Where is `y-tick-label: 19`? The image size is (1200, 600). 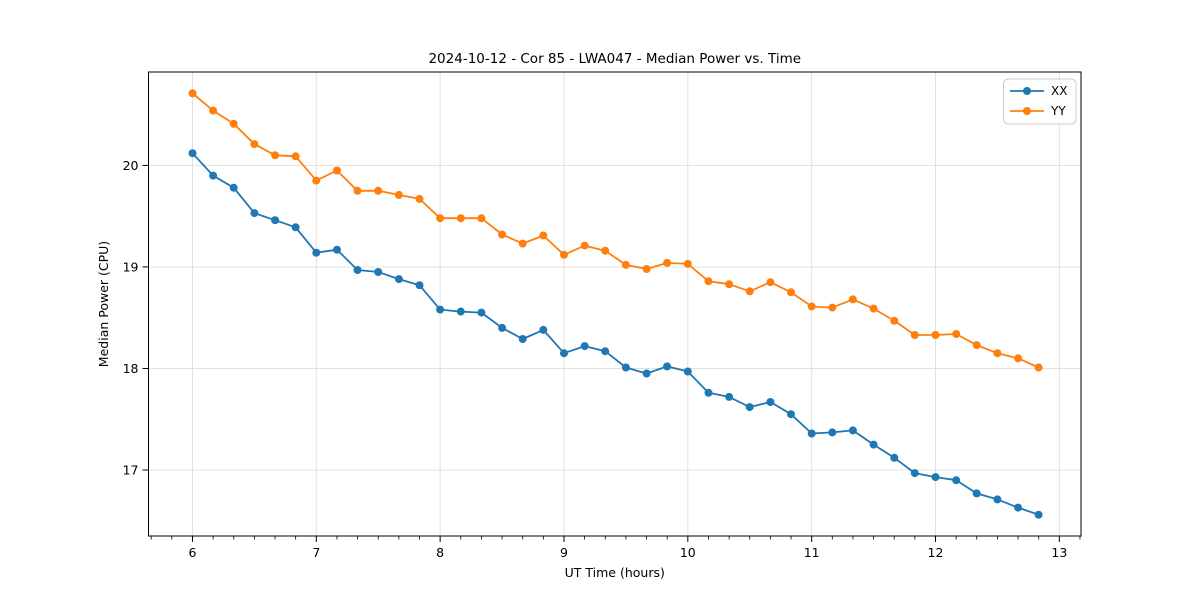
y-tick-label: 19 is located at coordinates (131, 266).